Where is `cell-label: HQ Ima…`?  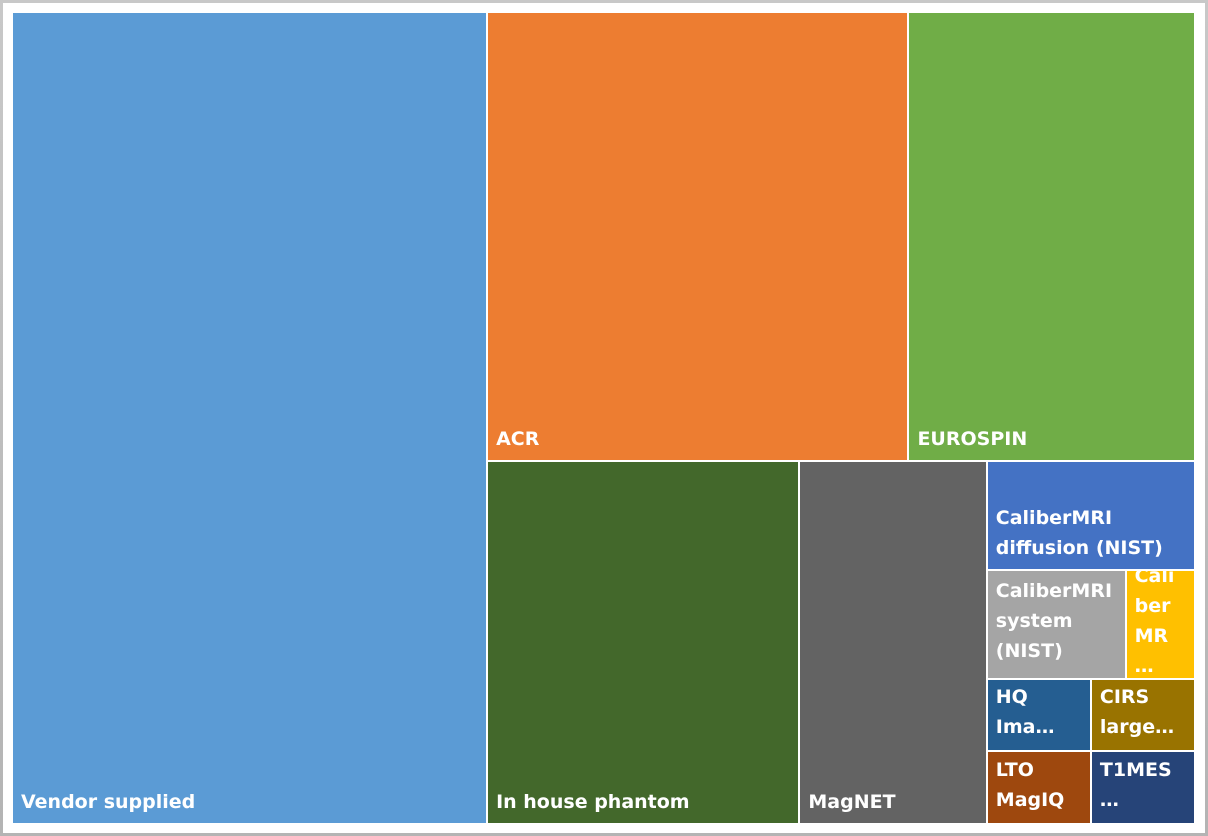 cell-label: HQ Ima… is located at coordinates (1025, 712).